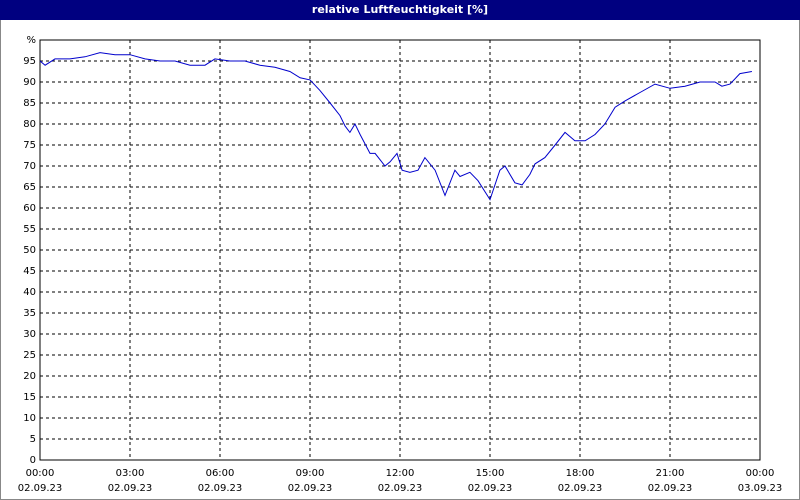 This screenshot has width=800, height=500. I want to click on y-tick-label: 40, so click(29, 292).